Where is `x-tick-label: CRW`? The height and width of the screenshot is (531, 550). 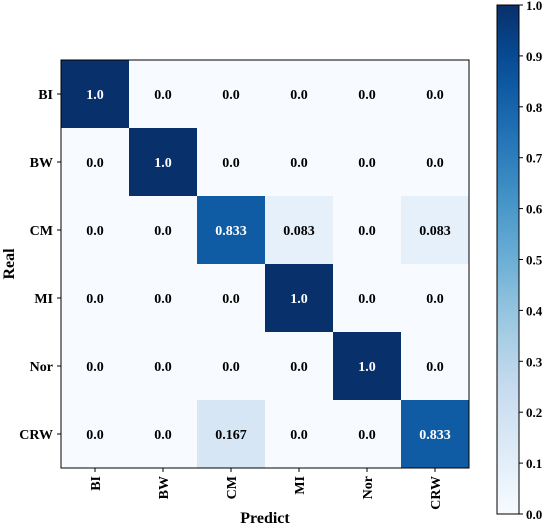 x-tick-label: CRW is located at coordinates (436, 493).